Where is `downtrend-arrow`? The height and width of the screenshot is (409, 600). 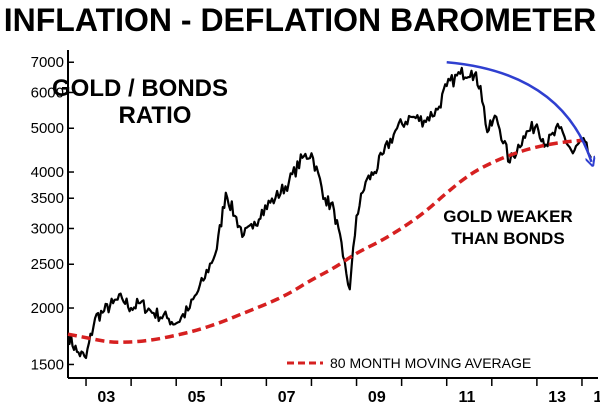 downtrend-arrow is located at coordinates (519, 111).